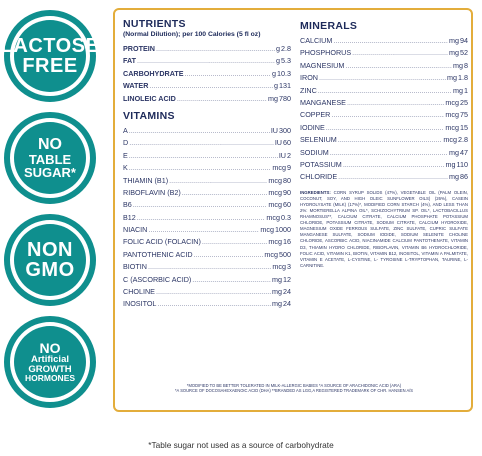 The height and width of the screenshot is (456, 482). Describe the element at coordinates (140, 304) in the screenshot. I see `nutrient-name: INOSITOL` at that location.